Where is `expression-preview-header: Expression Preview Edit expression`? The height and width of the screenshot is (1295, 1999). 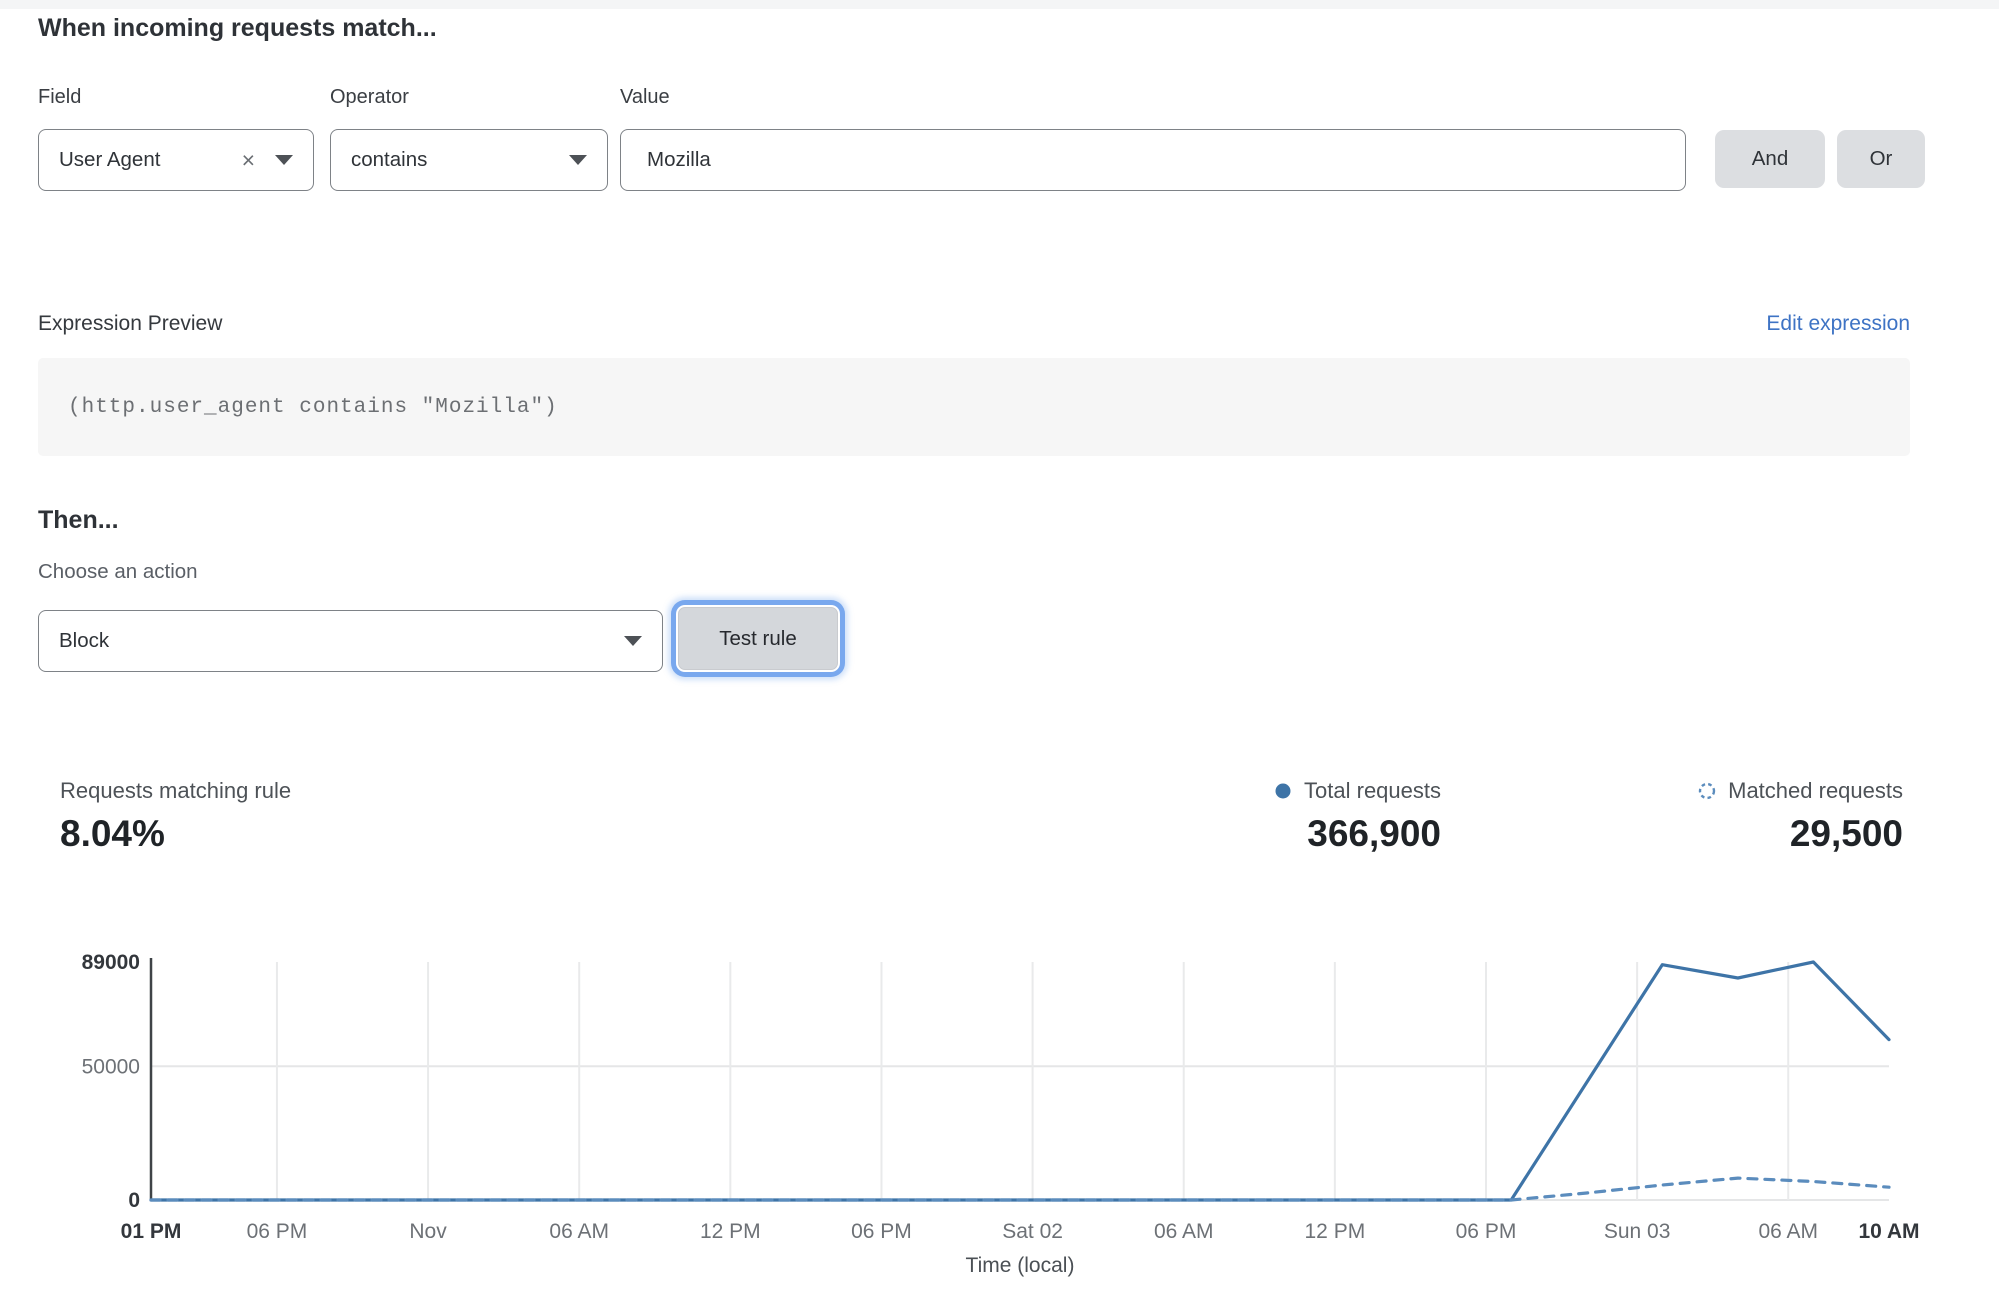
expression-preview-header: Expression Preview Edit expression is located at coordinates (974, 324).